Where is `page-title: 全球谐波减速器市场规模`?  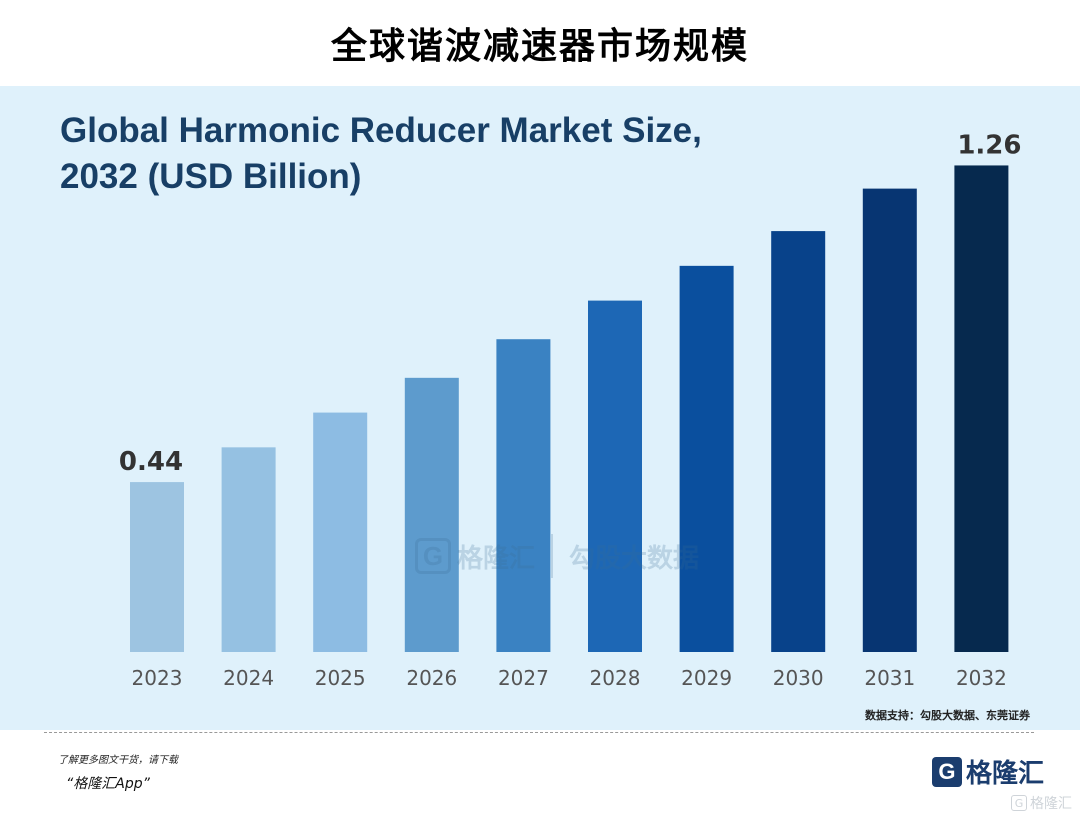 page-title: 全球谐波减速器市场规模 is located at coordinates (539, 46).